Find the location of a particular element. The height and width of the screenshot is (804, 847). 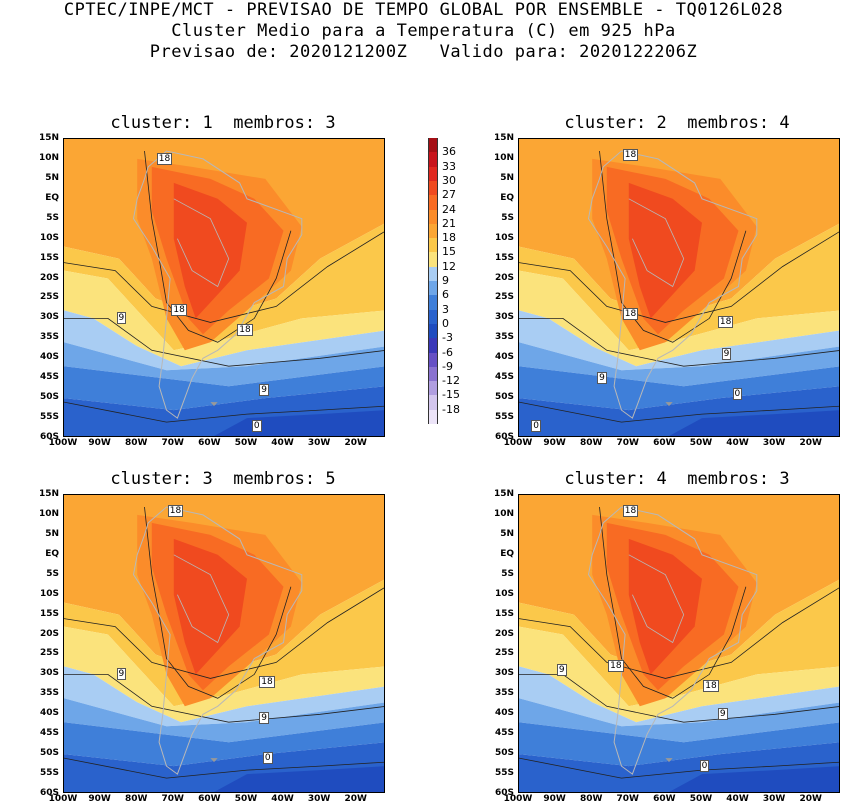

latitude-tick-label: 10N is located at coordinates (503, 157).